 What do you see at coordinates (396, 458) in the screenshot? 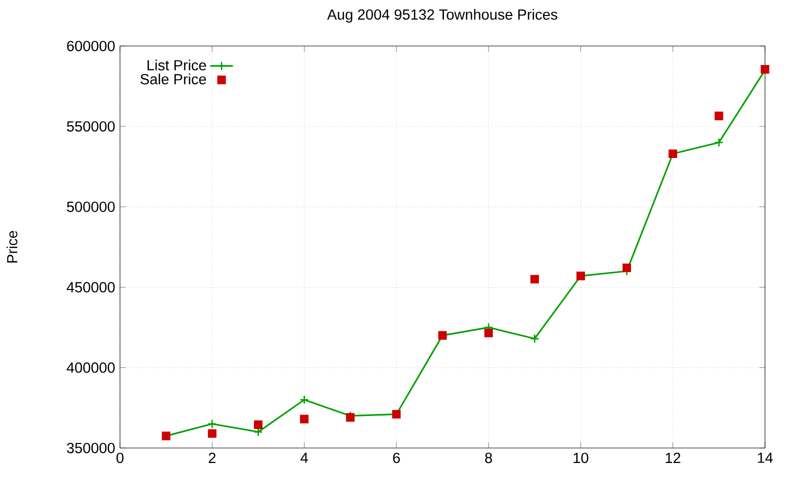
I see `x-tick-label: 6` at bounding box center [396, 458].